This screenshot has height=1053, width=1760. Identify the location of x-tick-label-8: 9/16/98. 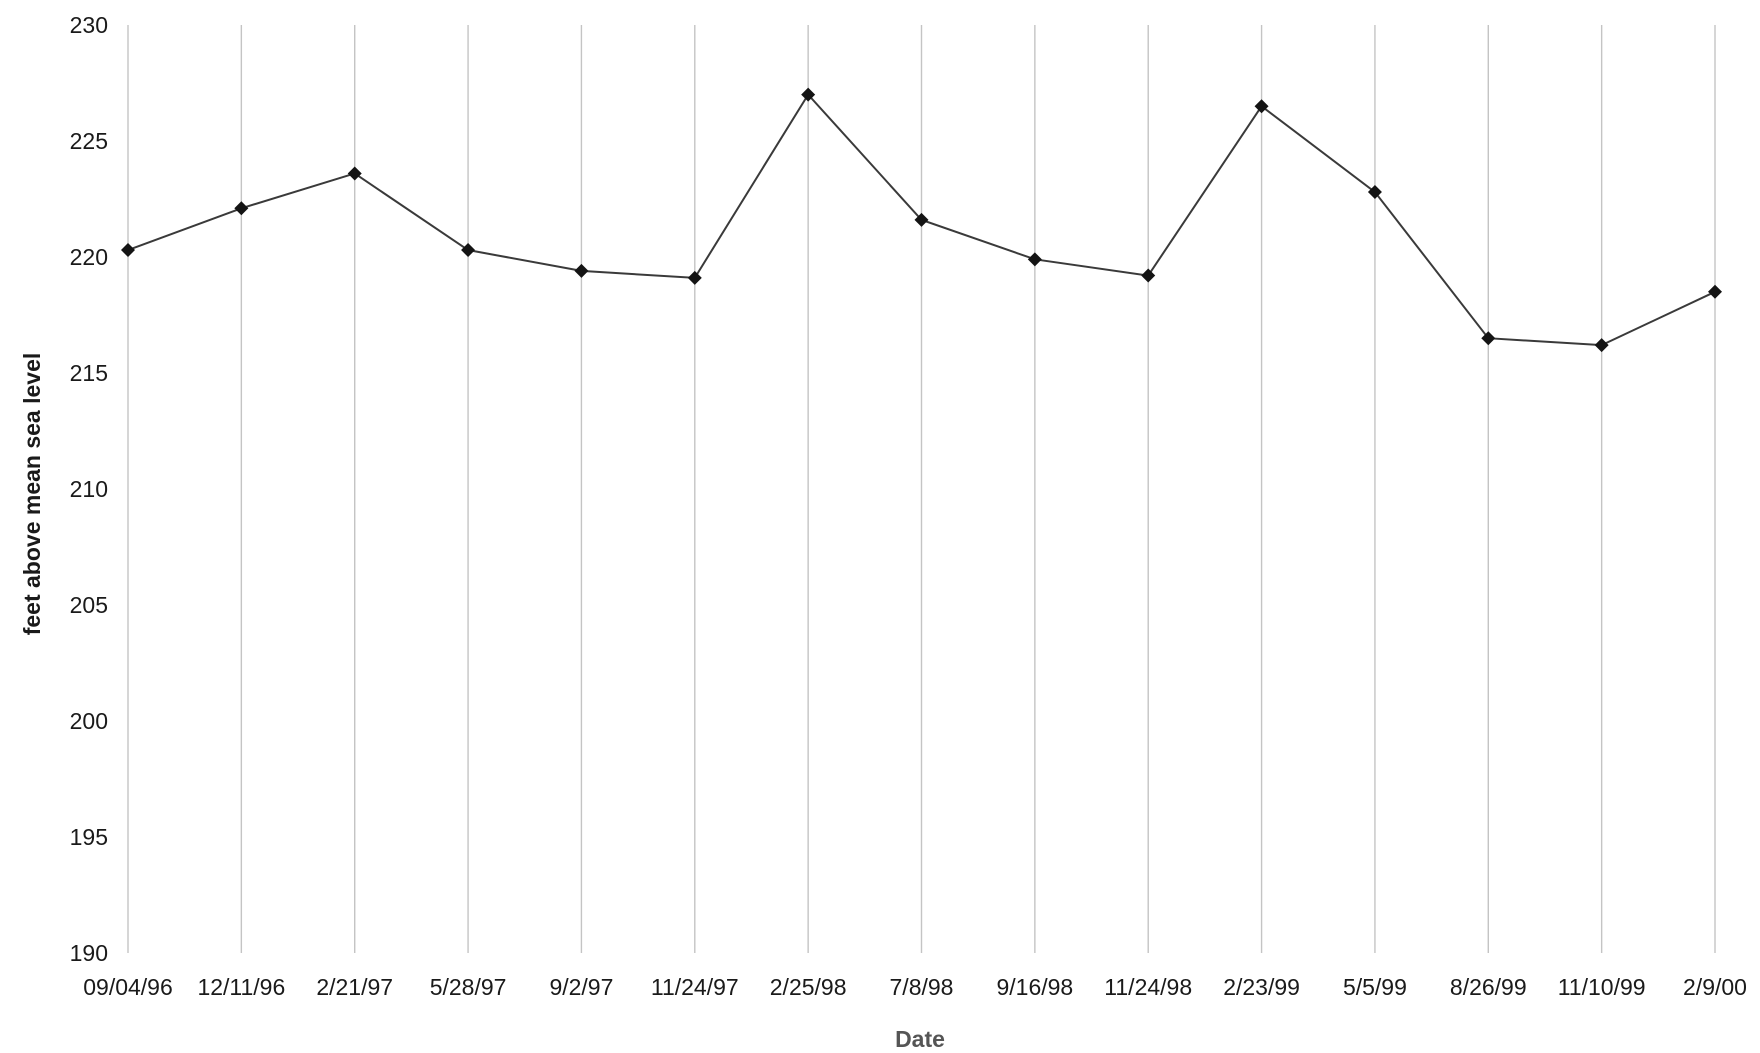
(1034, 987).